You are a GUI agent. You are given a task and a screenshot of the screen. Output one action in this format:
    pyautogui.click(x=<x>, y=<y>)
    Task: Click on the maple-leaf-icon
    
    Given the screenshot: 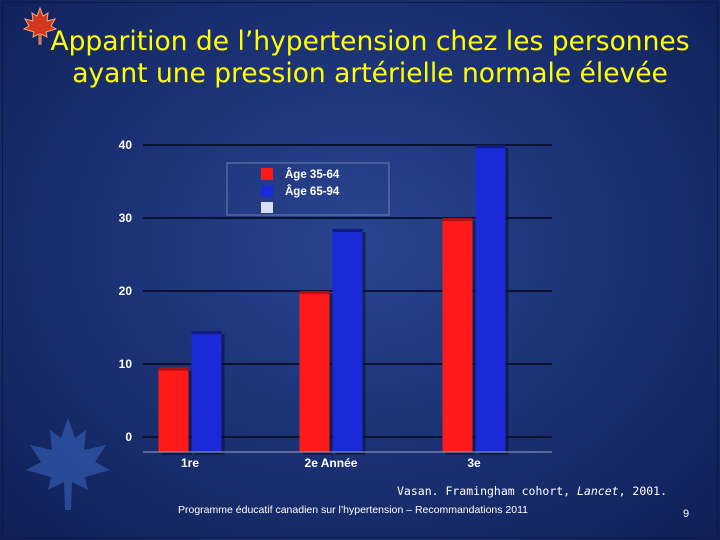 What is the action you would take?
    pyautogui.click(x=40, y=25)
    